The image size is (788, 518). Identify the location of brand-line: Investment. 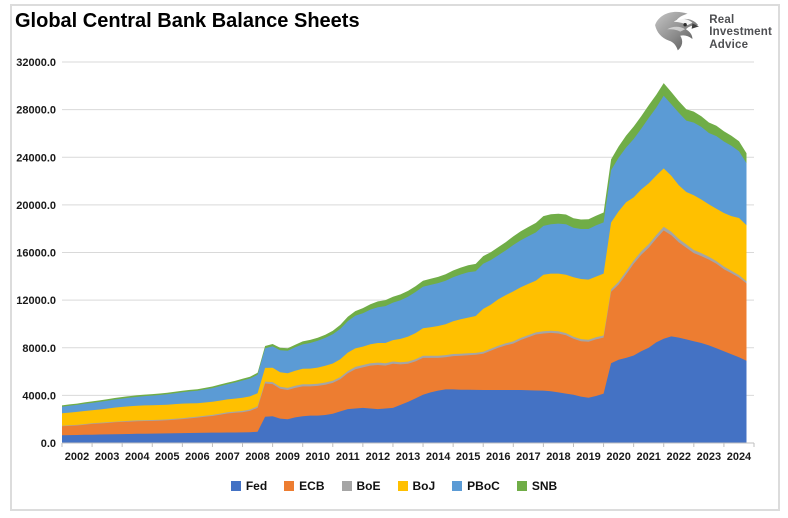
(740, 32).